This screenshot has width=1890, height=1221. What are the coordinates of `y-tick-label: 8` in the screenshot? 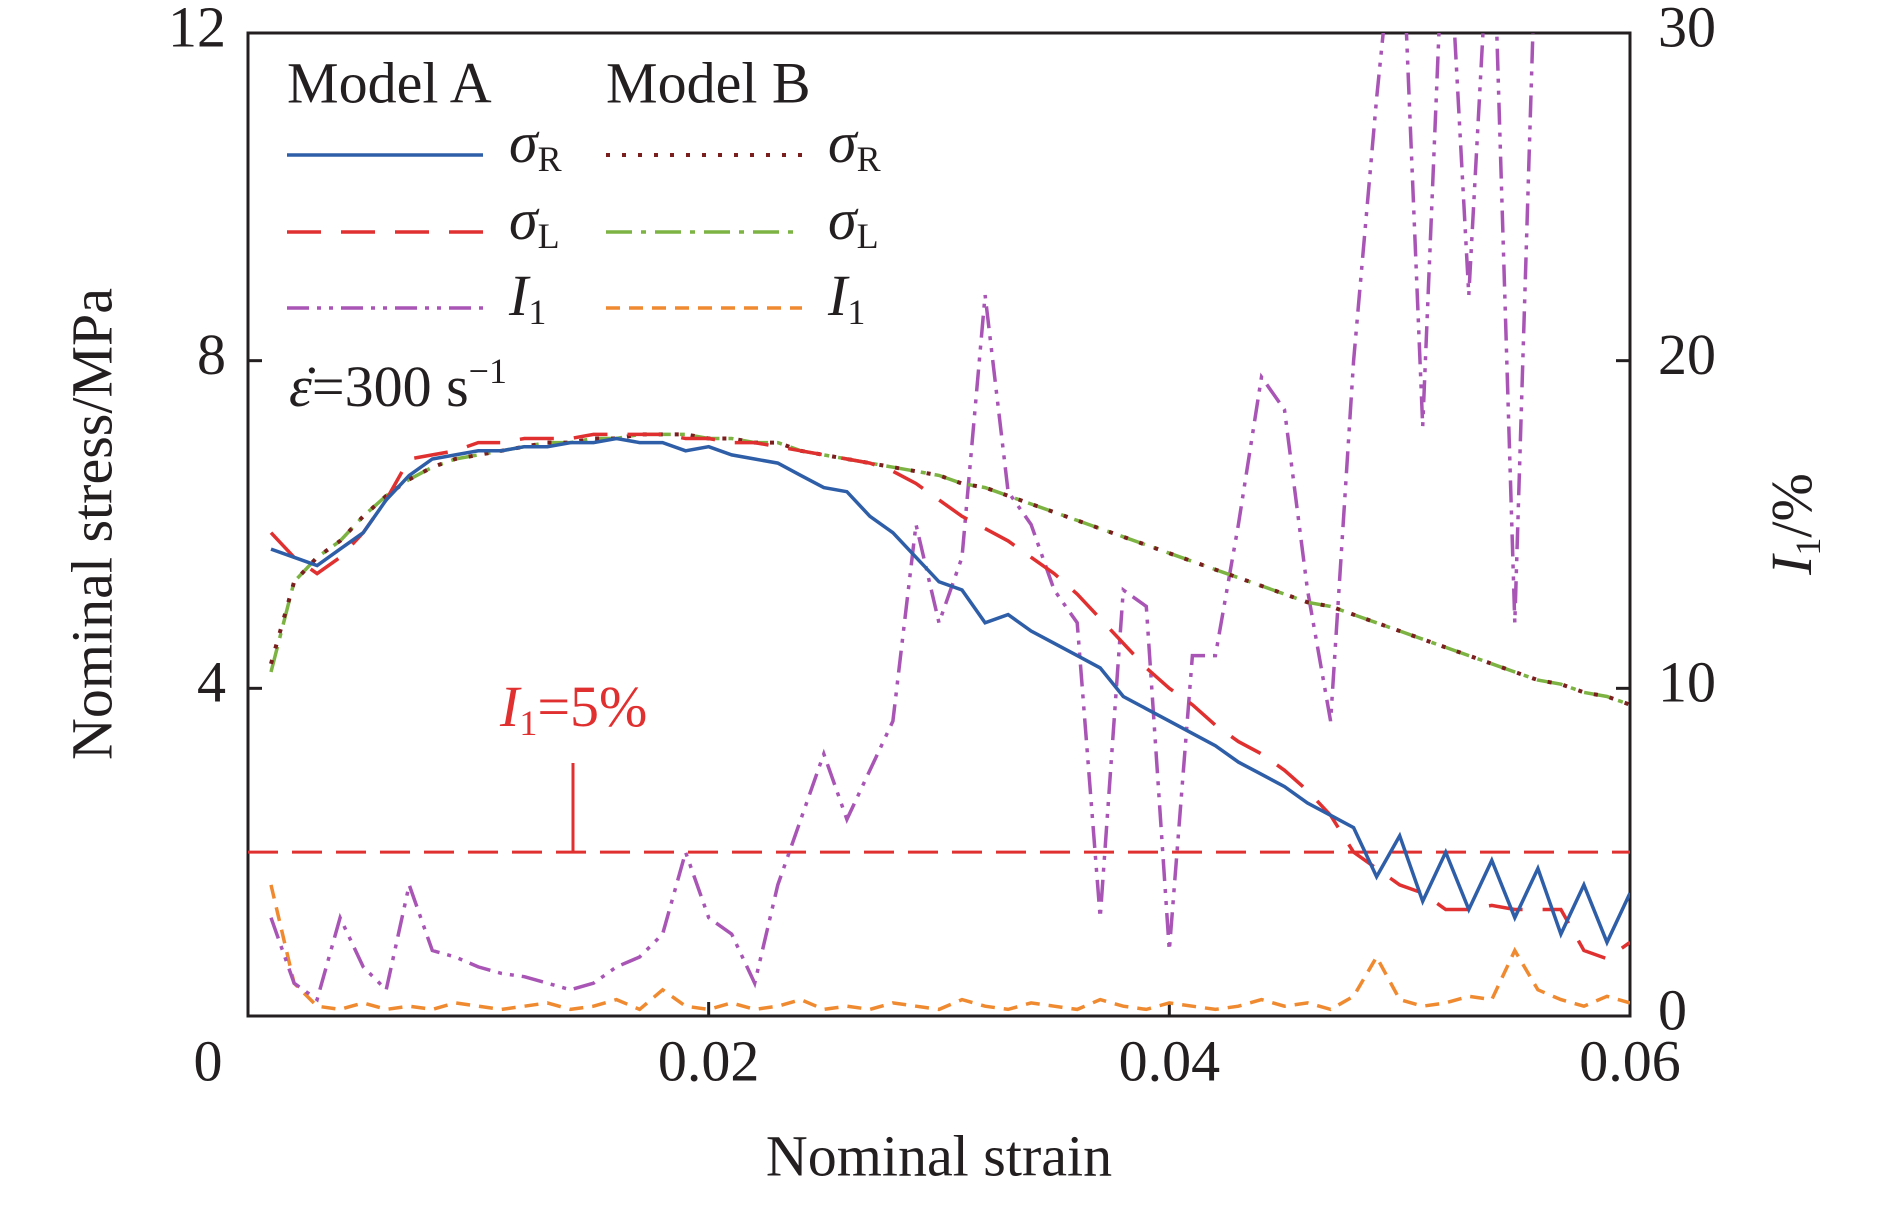 It's located at (211, 354).